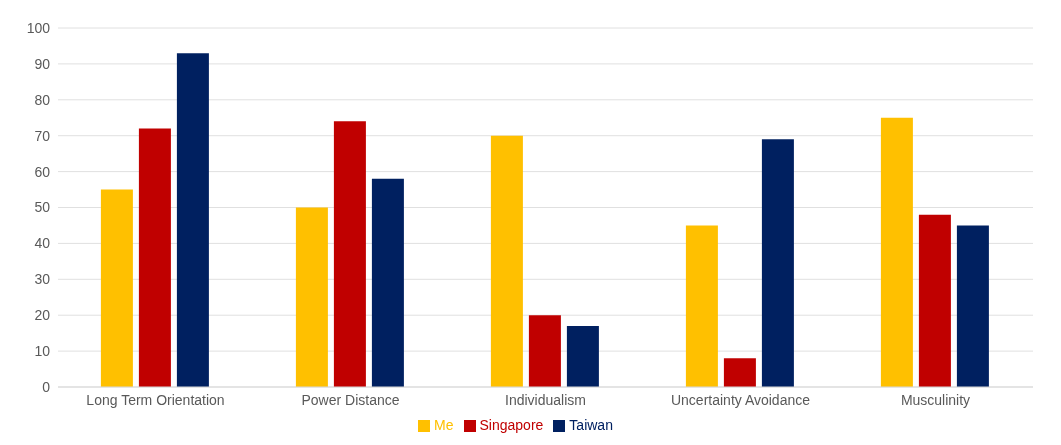 The width and height of the screenshot is (1061, 445). Describe the element at coordinates (42, 99) in the screenshot. I see `y-tick-label: 80` at that location.